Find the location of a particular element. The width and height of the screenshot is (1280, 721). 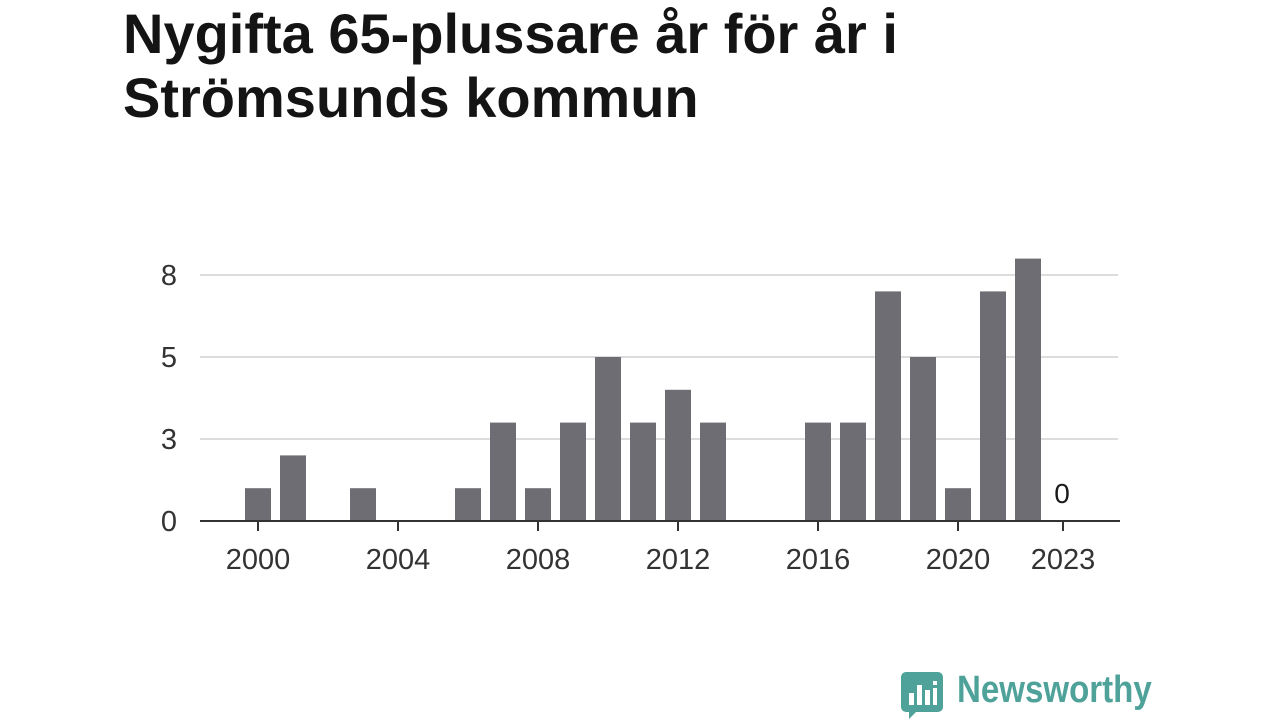

brand-name: Newsworthy is located at coordinates (1054, 690).